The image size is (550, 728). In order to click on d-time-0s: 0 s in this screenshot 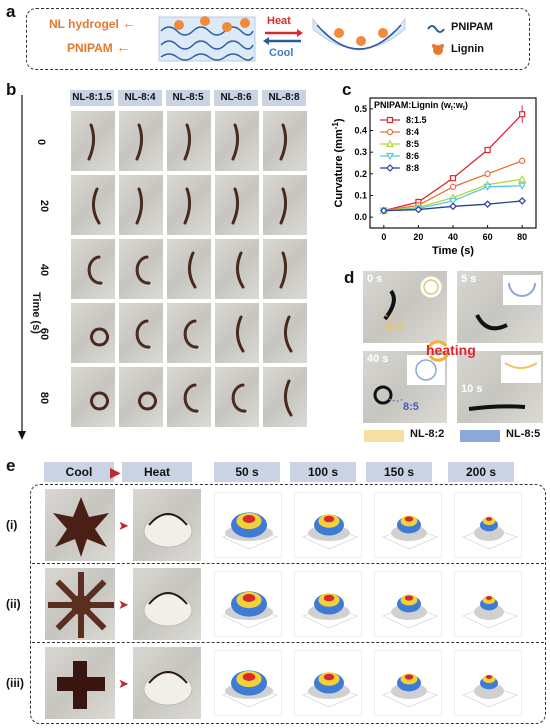, I will do `click(375, 279)`.